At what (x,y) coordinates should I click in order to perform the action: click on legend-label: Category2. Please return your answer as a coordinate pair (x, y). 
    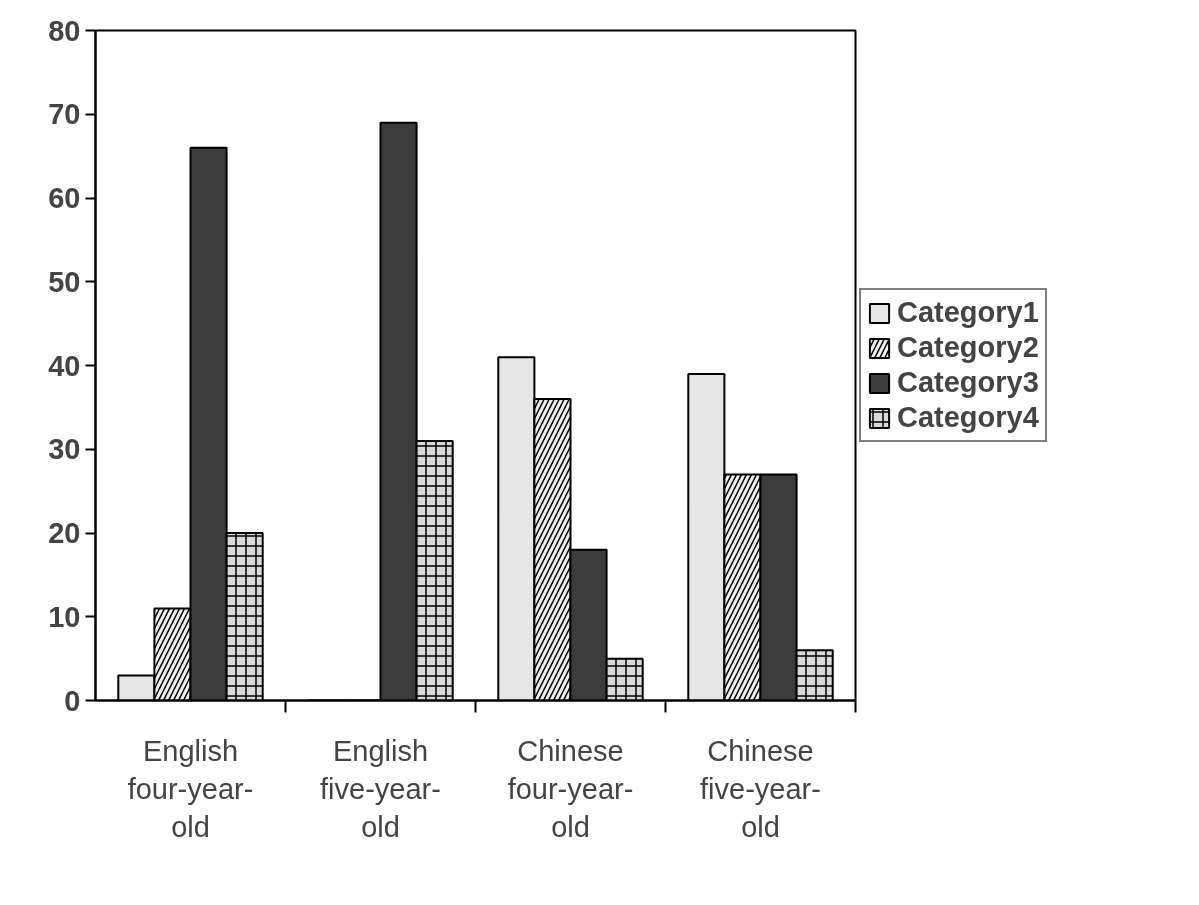
    Looking at the image, I should click on (968, 347).